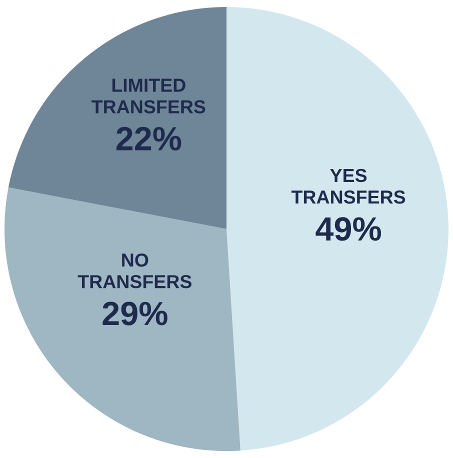 The width and height of the screenshot is (453, 458). What do you see at coordinates (349, 229) in the screenshot?
I see `data-label: 49%` at bounding box center [349, 229].